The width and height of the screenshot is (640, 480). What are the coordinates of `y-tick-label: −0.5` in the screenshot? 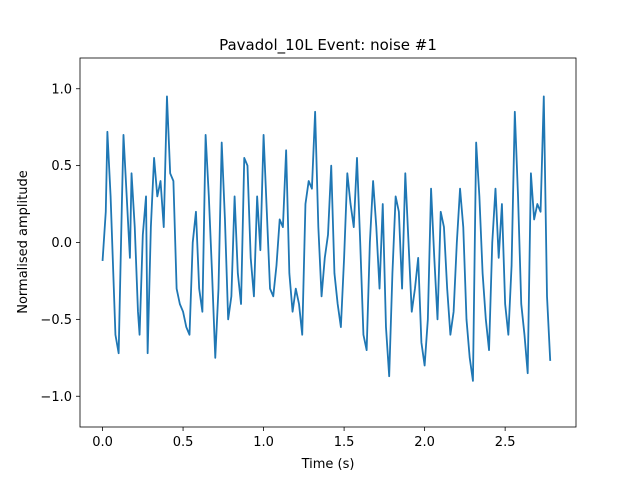 It's located at (56, 320).